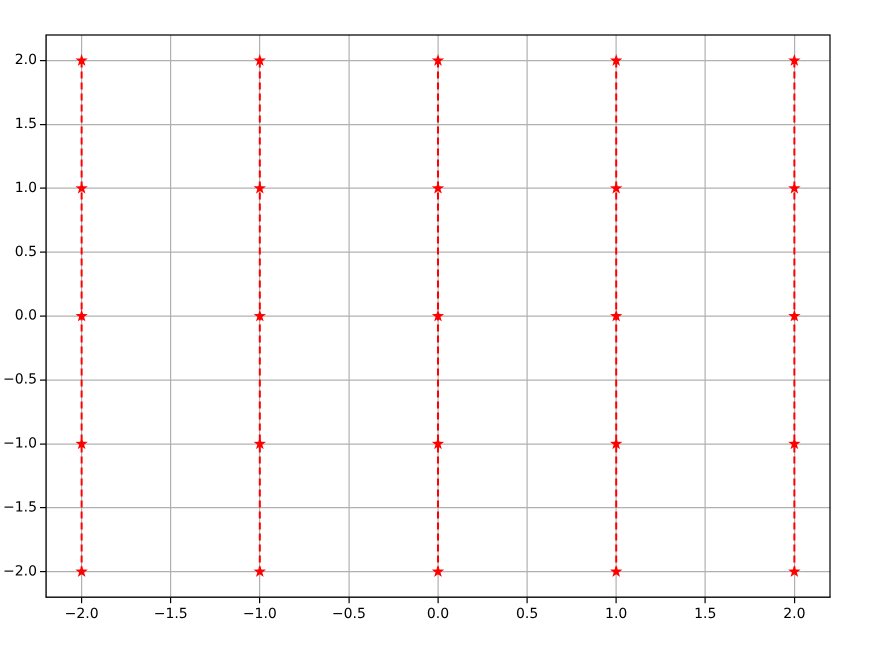  What do you see at coordinates (349, 614) in the screenshot?
I see `x-tick-label: −0.5` at bounding box center [349, 614].